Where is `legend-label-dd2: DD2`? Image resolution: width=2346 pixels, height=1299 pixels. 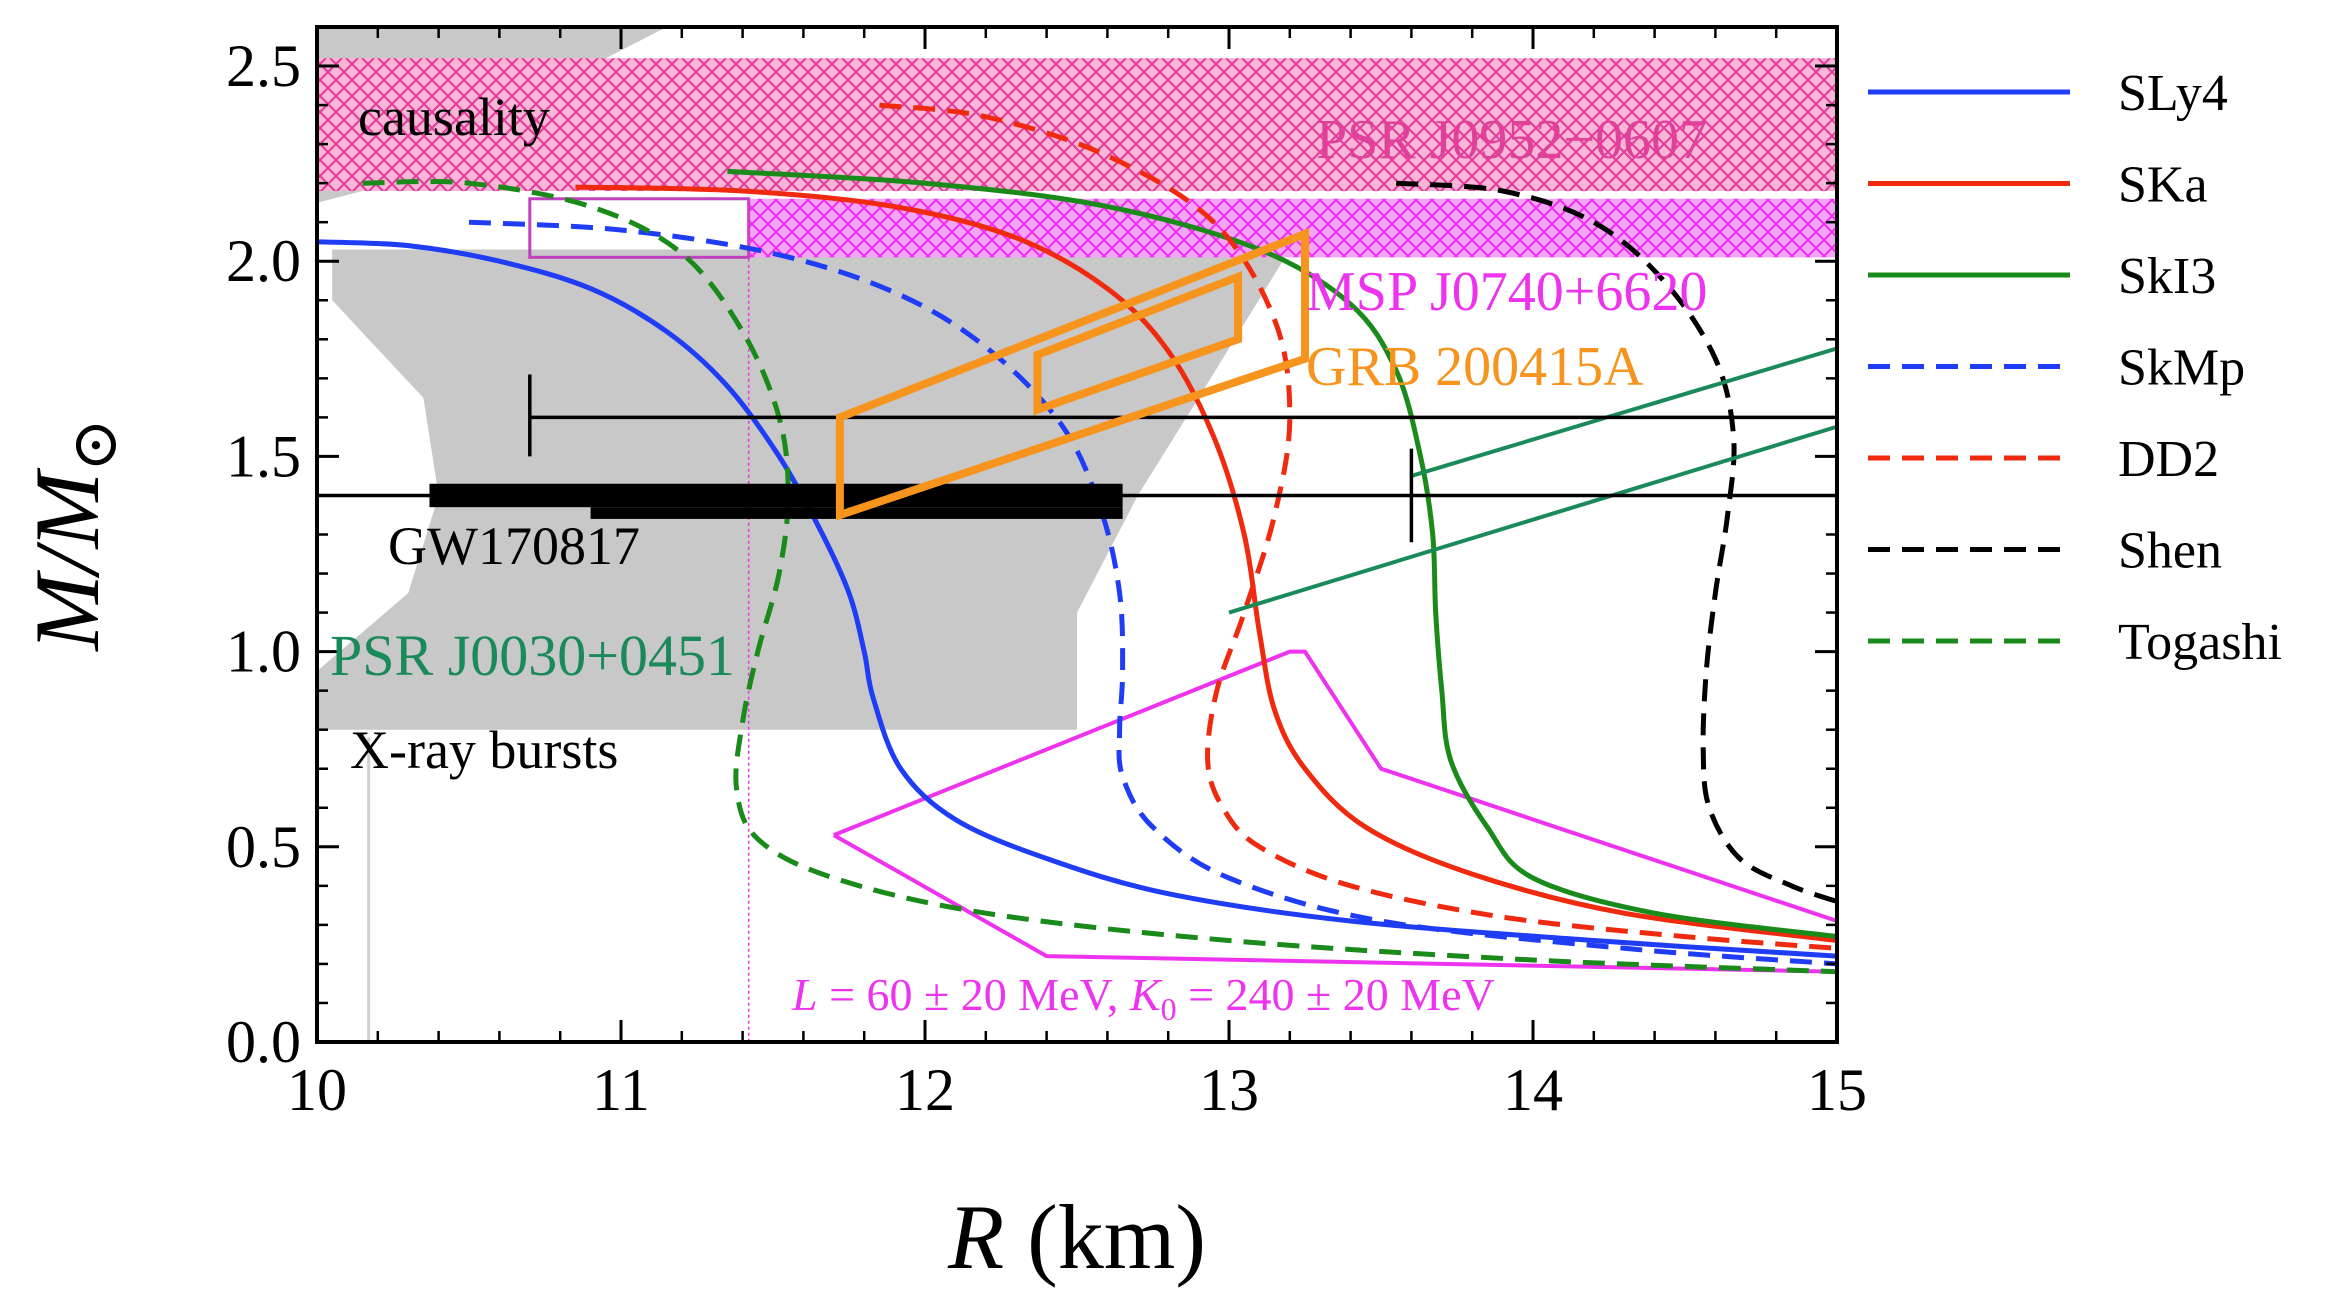
legend-label-dd2: DD2 is located at coordinates (2168, 459).